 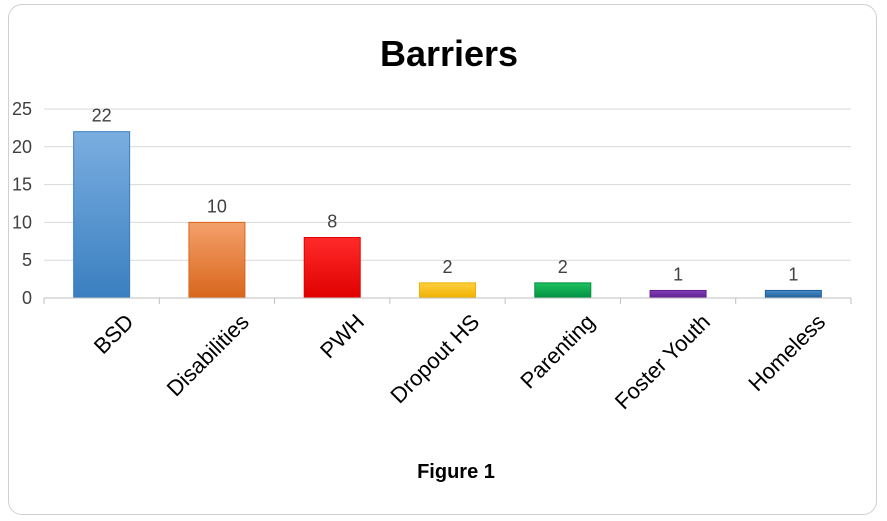 I want to click on category-label: Foster Youth, so click(x=662, y=361).